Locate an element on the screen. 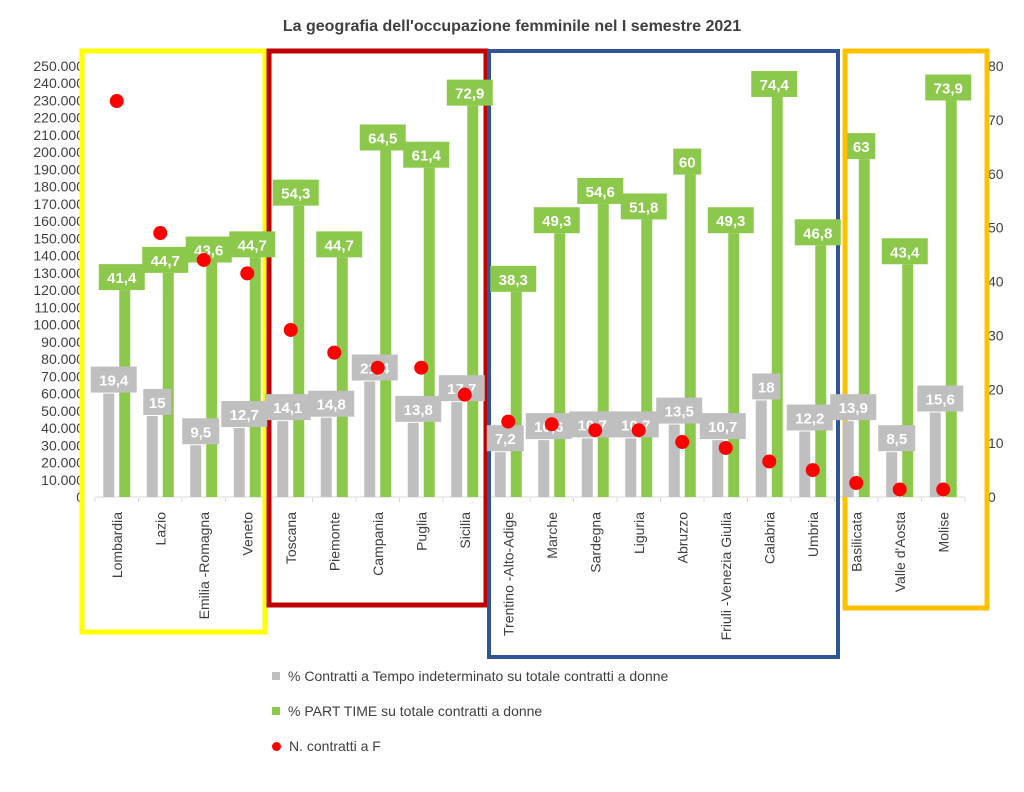 The height and width of the screenshot is (792, 1024). tempo-indeterminato-data-label: 9,5 is located at coordinates (200, 432).